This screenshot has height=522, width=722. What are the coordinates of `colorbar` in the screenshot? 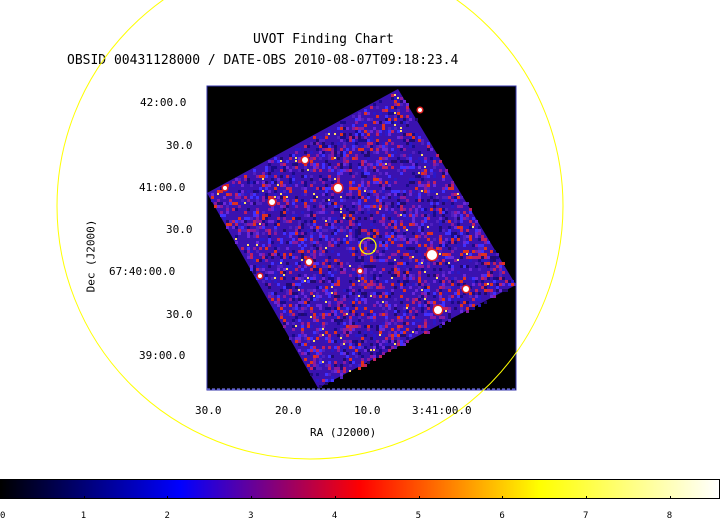 It's located at (360, 489).